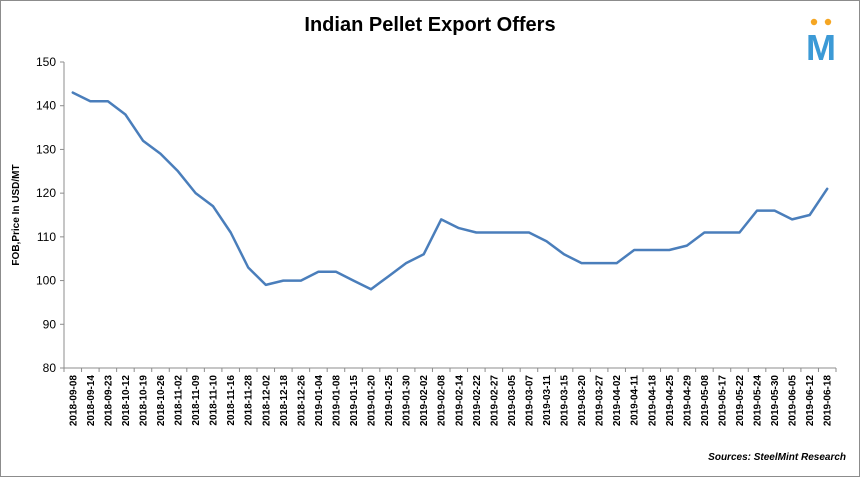  I want to click on logo-letter: M, so click(821, 46).